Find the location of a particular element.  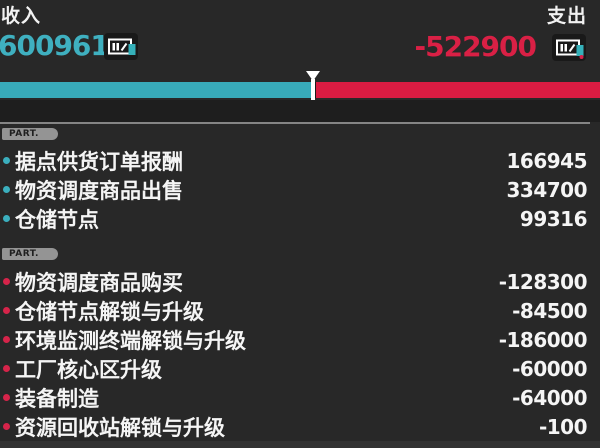

ledger-item-value: -64000 is located at coordinates (549, 397).